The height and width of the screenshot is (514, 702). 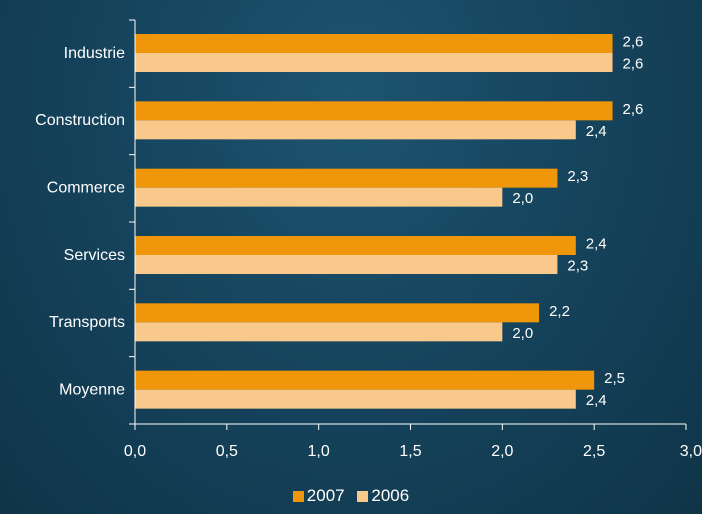 What do you see at coordinates (319, 197) in the screenshot?
I see `bar-2006-commerce` at bounding box center [319, 197].